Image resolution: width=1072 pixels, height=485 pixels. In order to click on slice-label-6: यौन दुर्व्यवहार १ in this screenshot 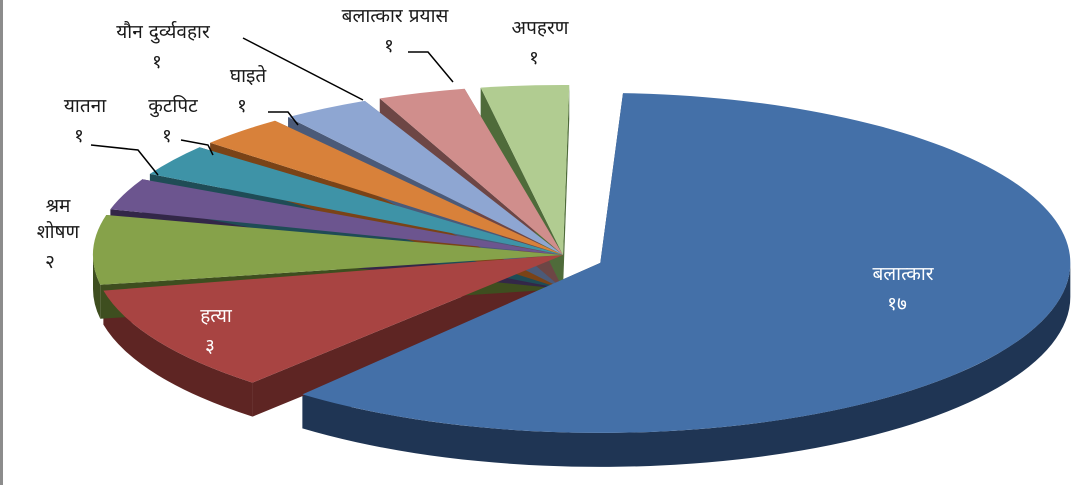, I will do `click(240, 60)`.